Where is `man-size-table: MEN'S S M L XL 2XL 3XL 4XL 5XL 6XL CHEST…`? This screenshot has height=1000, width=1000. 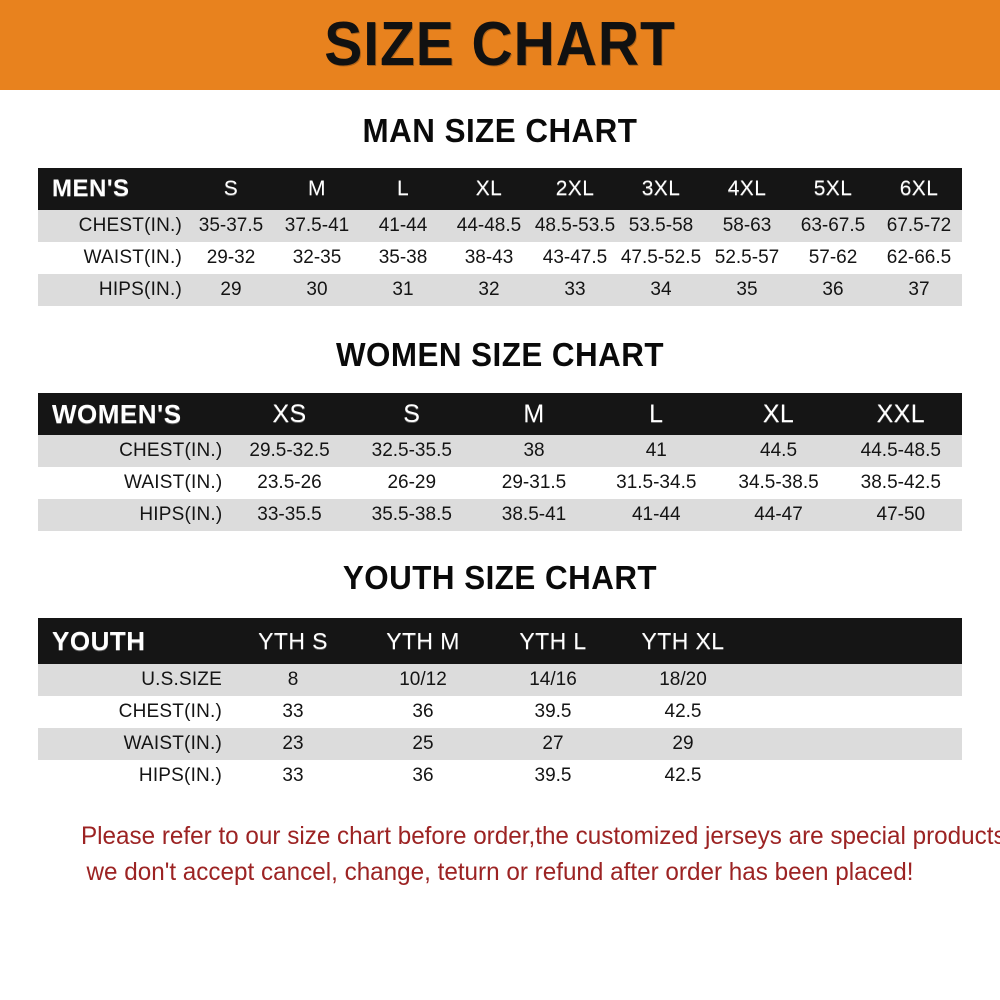
man-size-table: MEN'S S M L XL 2XL 3XL 4XL 5XL 6XL CHEST… is located at coordinates (500, 237).